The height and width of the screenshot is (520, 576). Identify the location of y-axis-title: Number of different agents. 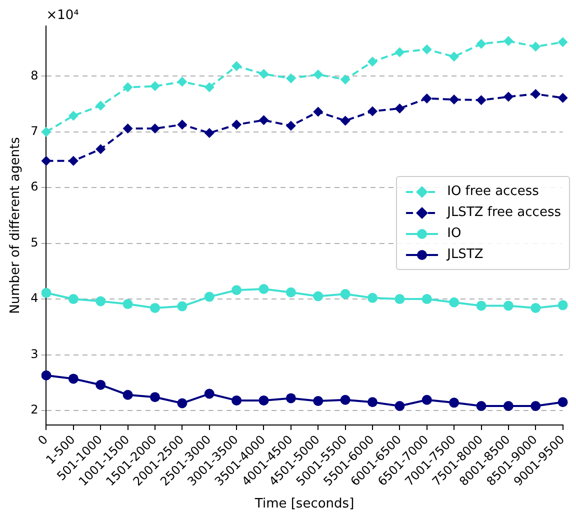
(16, 225).